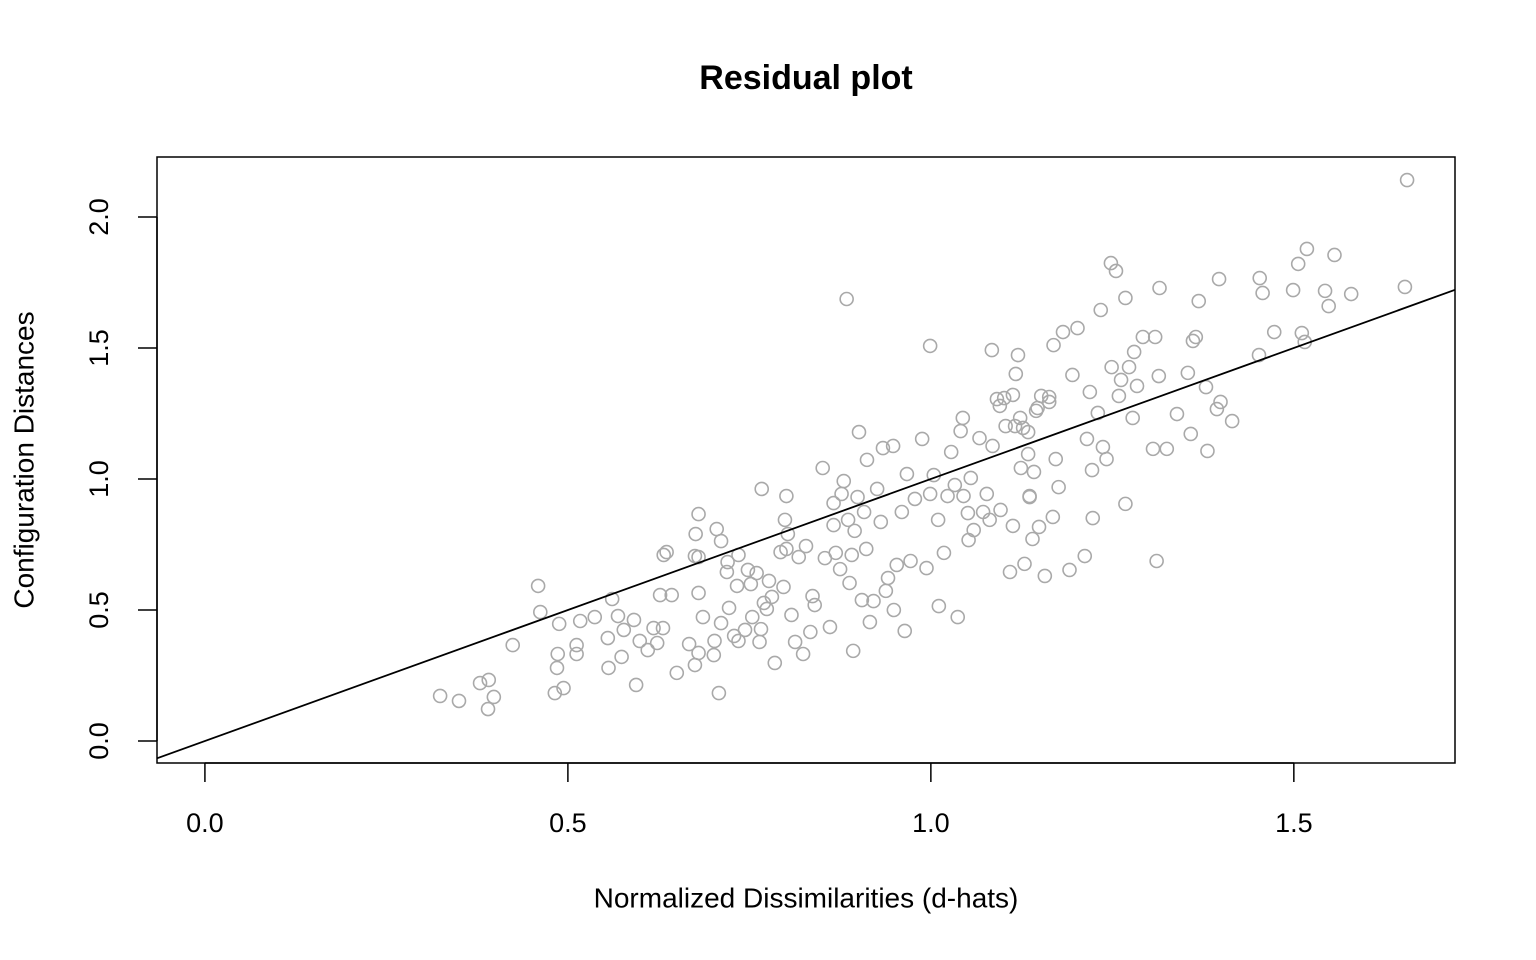 This screenshot has width=1536, height=960. Describe the element at coordinates (806, 897) in the screenshot. I see `x-axis-label: Normalized Dissimilarities (d-hats)` at that location.